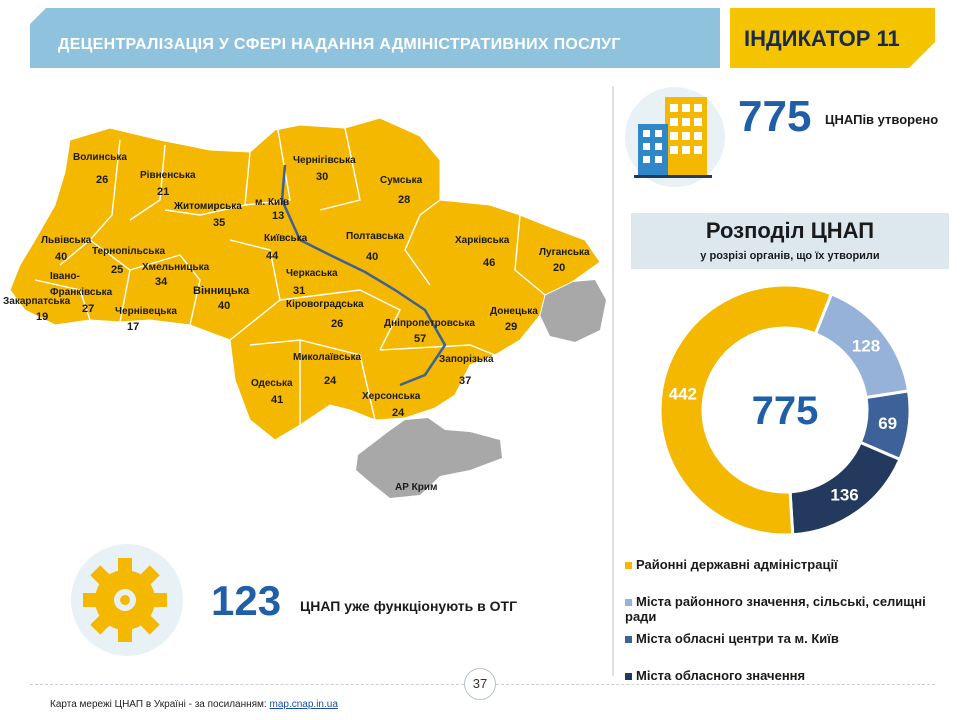  I want to click on region-luhanska-label: Луганська, so click(564, 252).